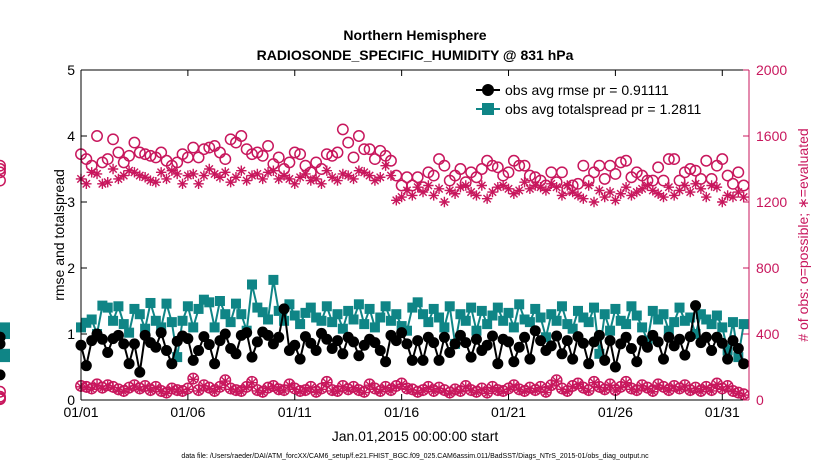 The height and width of the screenshot is (470, 830). Describe the element at coordinates (71, 136) in the screenshot. I see `y-tick-label-4: 4` at that location.